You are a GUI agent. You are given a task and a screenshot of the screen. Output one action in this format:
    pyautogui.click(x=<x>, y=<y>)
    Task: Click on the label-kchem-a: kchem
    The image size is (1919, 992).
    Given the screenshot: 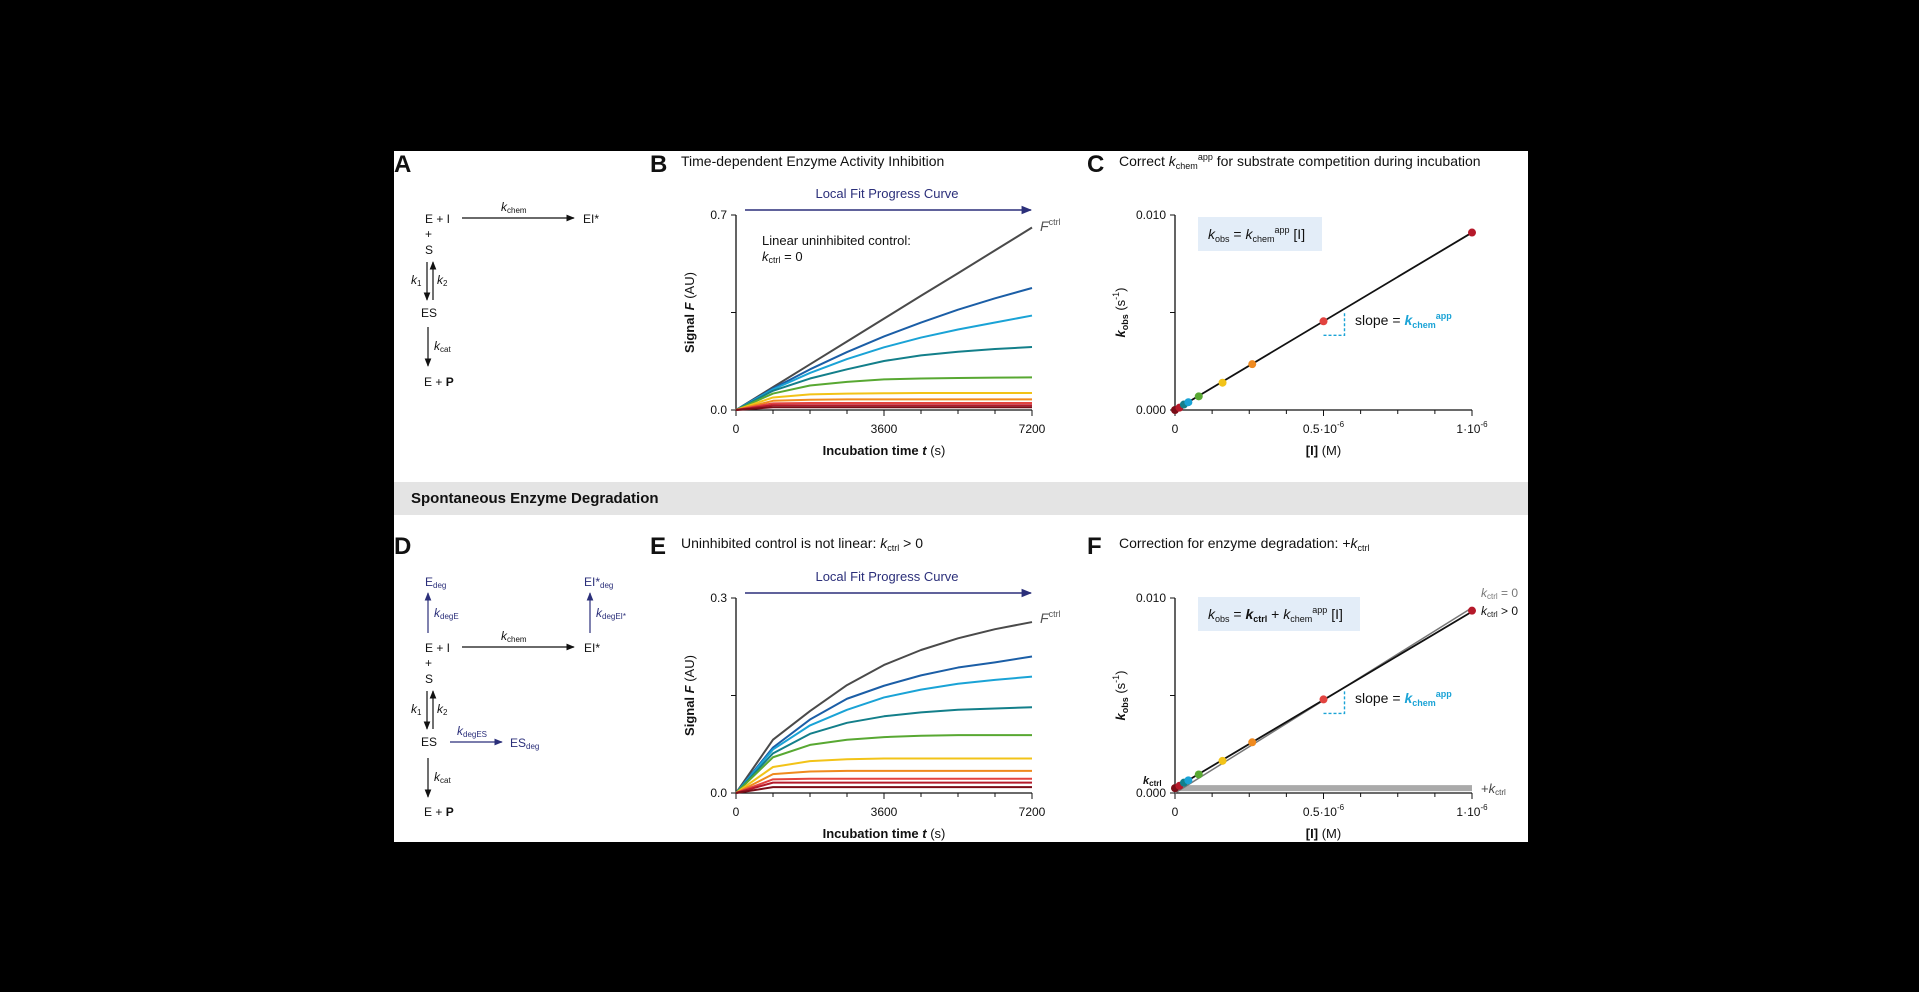 What is the action you would take?
    pyautogui.click(x=514, y=207)
    